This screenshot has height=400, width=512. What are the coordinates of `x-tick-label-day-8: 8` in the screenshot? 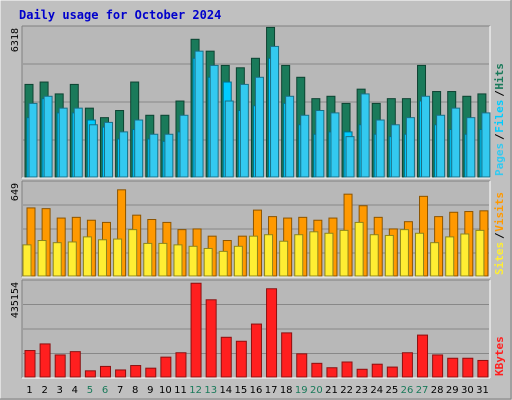 It's located at (135, 390).